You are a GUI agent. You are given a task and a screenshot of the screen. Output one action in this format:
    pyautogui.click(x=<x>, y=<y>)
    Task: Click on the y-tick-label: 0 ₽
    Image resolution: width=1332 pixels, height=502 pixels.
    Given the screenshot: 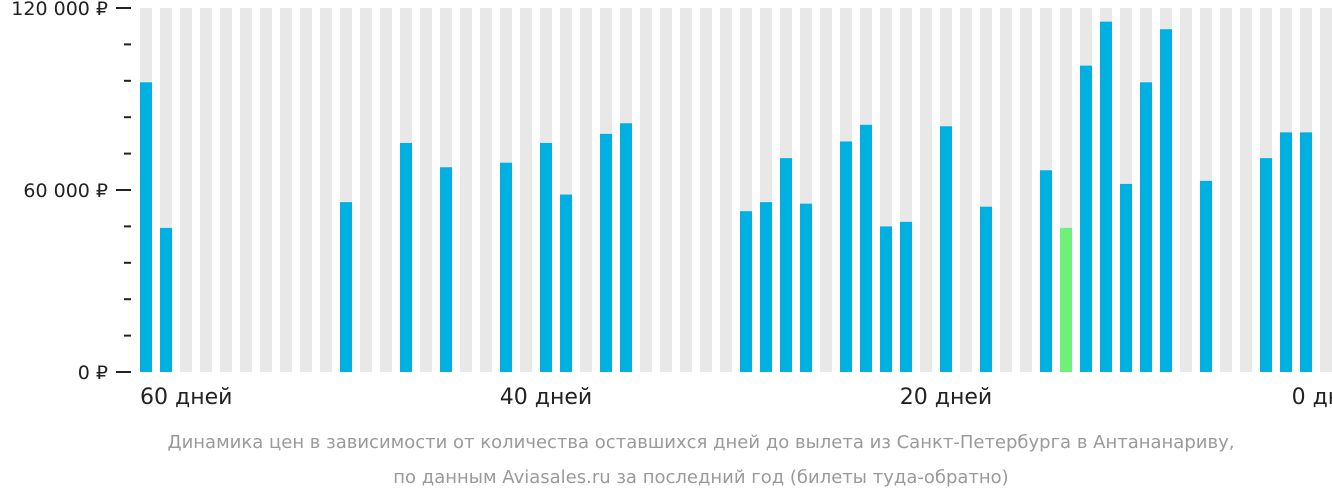 What is the action you would take?
    pyautogui.click(x=93, y=373)
    